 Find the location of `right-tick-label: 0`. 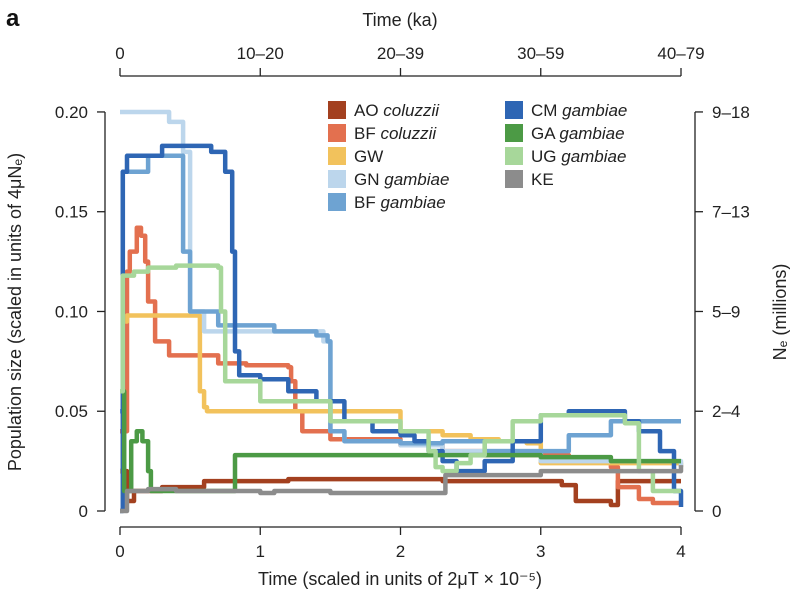

right-tick-label: 0 is located at coordinates (716, 511).